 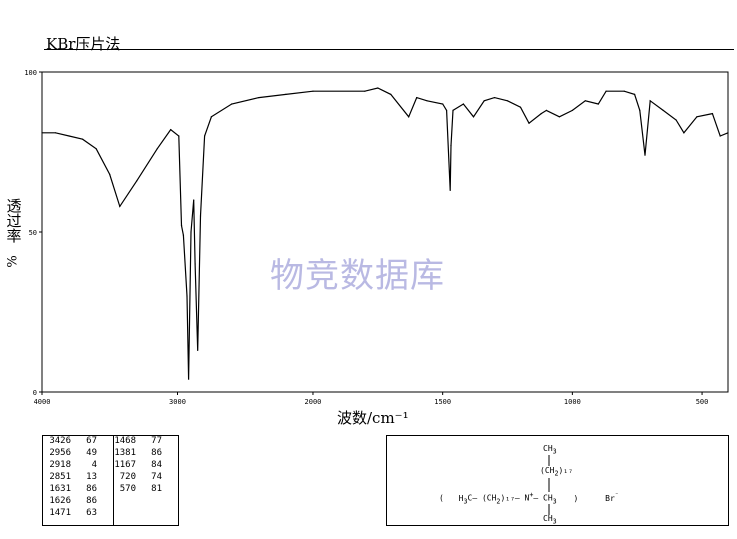 I want to click on top-ch3-text: CH, so click(x=548, y=448).